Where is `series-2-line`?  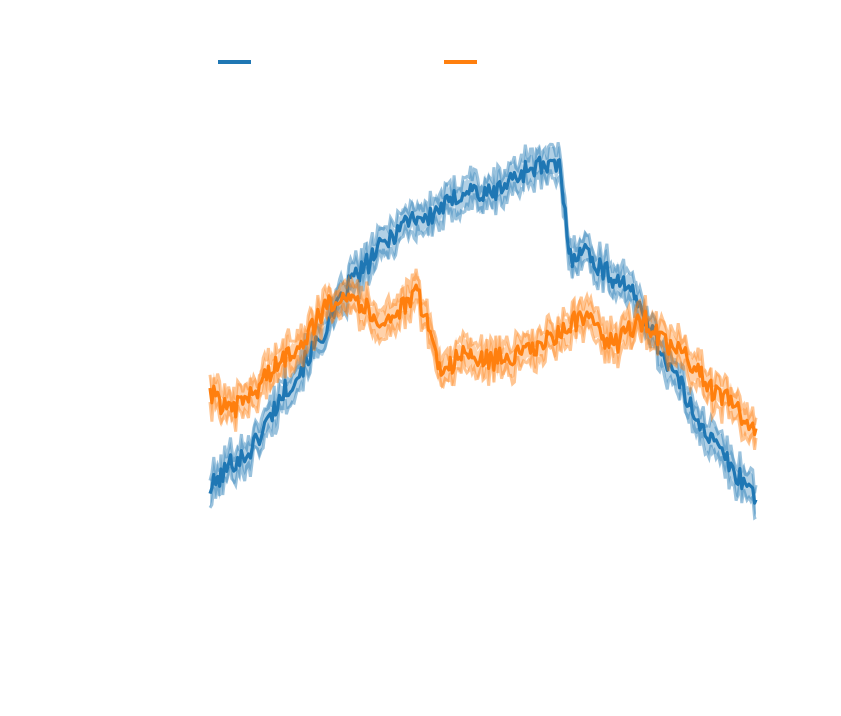
series-2-line is located at coordinates (483, 360).